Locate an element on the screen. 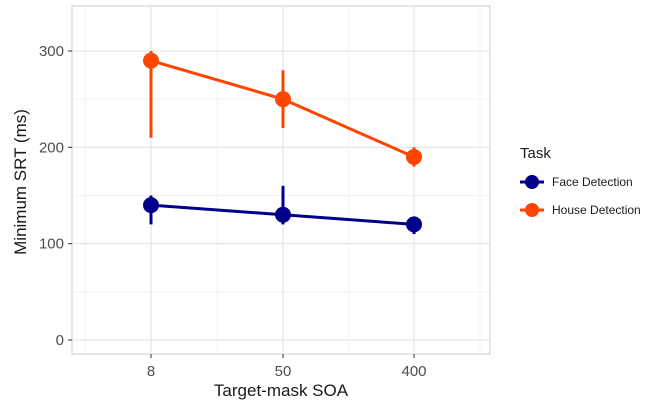  legend-label: House Detection is located at coordinates (596, 210).